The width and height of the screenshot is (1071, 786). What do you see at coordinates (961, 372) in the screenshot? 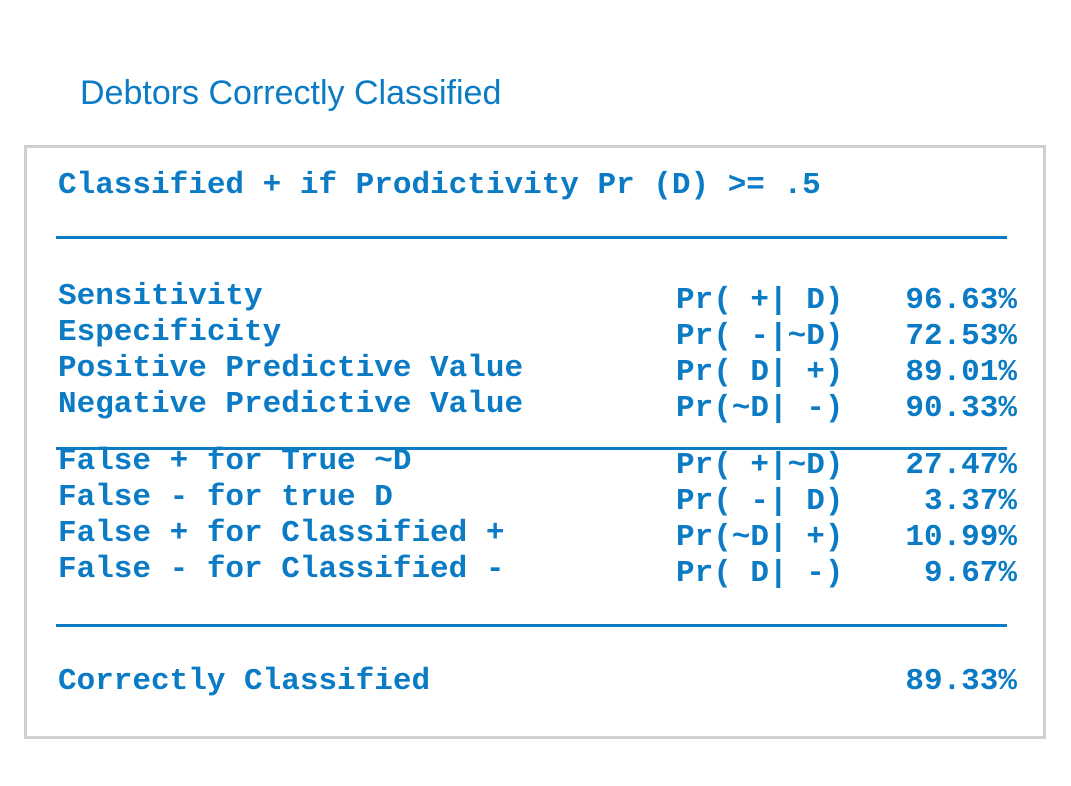
I see `row-value: 89.01%` at bounding box center [961, 372].